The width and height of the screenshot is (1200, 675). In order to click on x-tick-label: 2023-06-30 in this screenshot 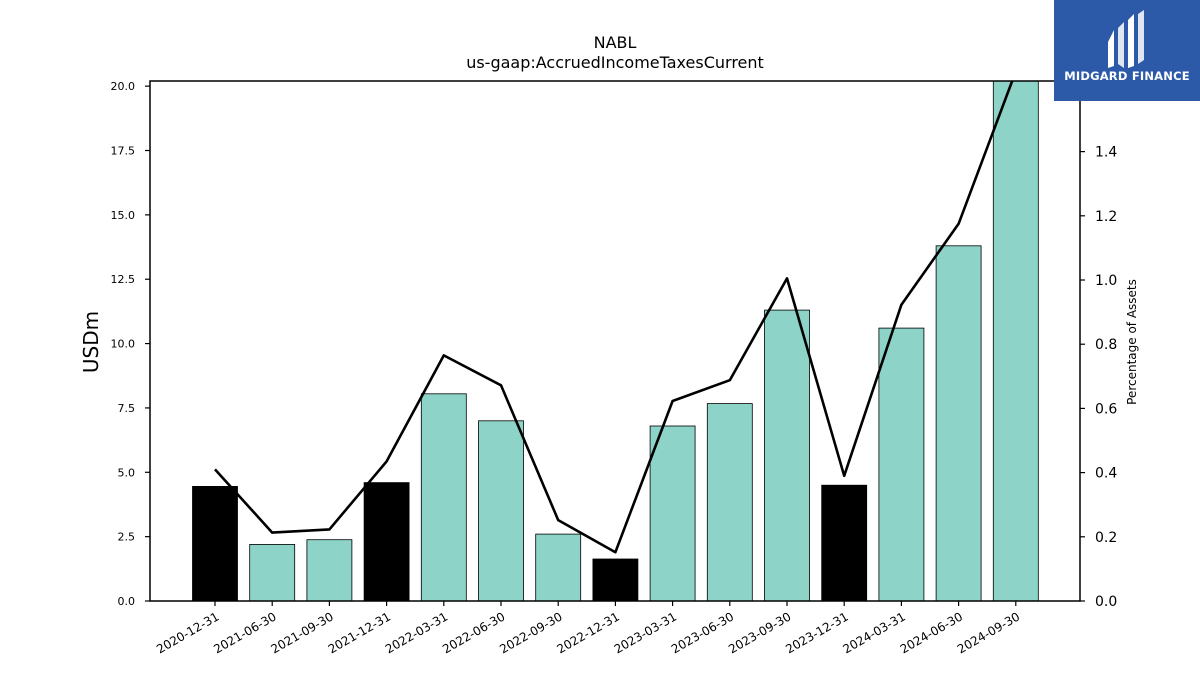, I will do `click(702, 632)`.